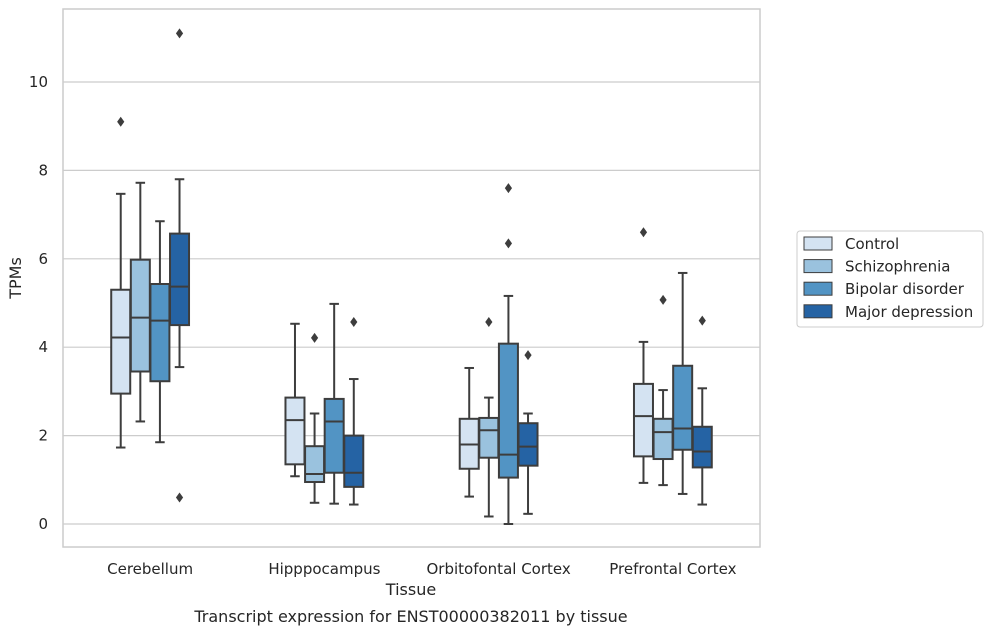  What do you see at coordinates (499, 569) in the screenshot?
I see `x-tick-label: Orbitofontal Cortex` at bounding box center [499, 569].